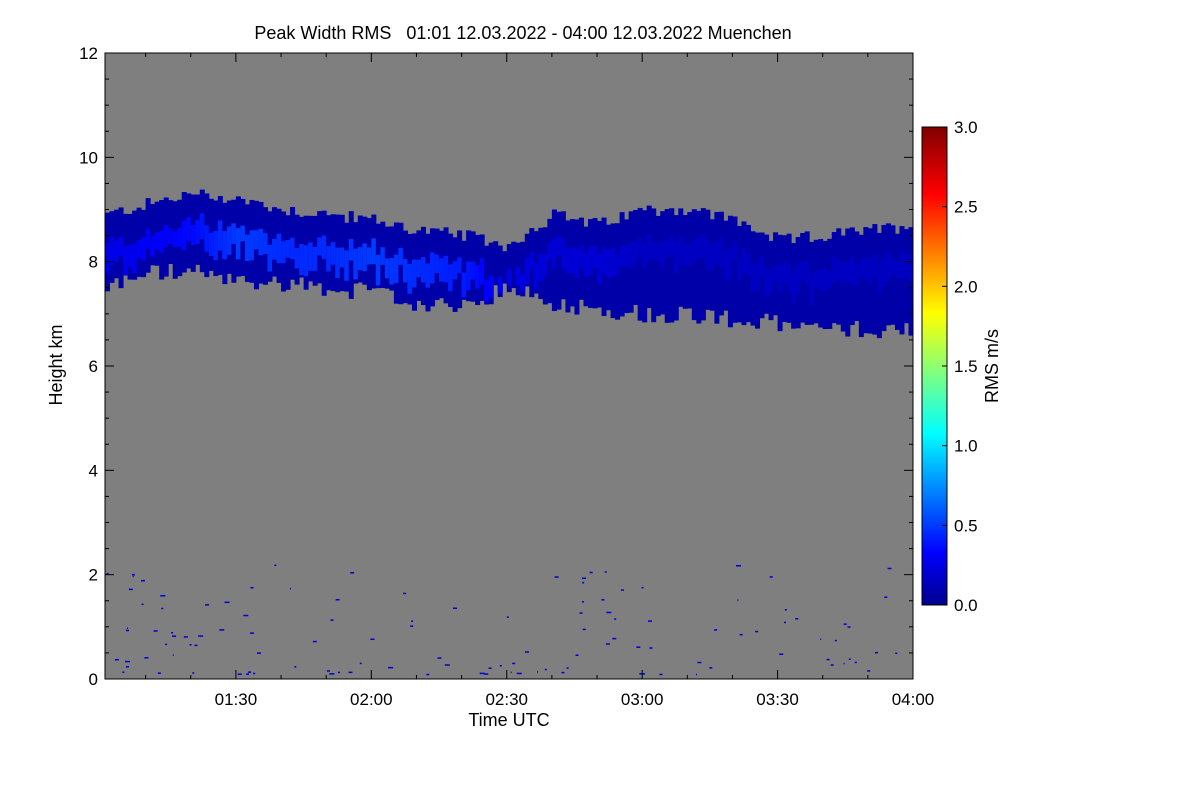  What do you see at coordinates (966, 446) in the screenshot?
I see `colorbar-tick-label: 1.0` at bounding box center [966, 446].